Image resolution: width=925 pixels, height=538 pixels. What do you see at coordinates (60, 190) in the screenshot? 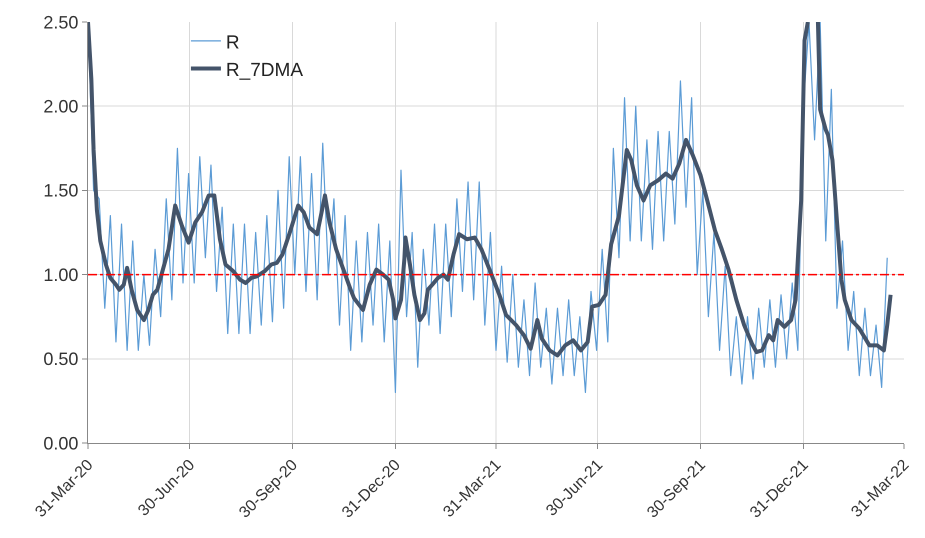
I see `y-tick-label: 1.50` at bounding box center [60, 190].